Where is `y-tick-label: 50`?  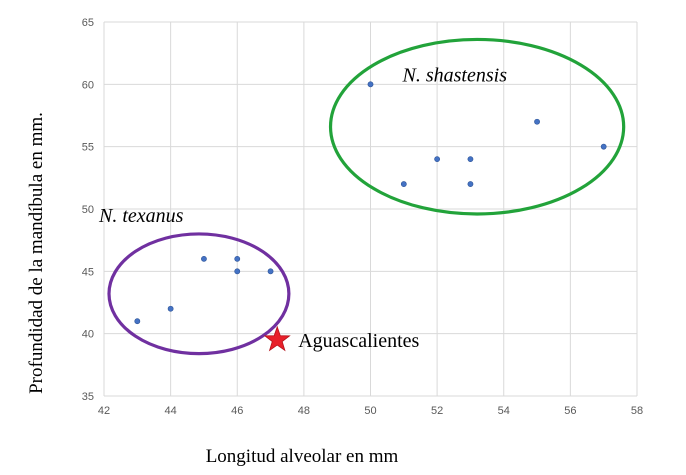
y-tick-label: 50 is located at coordinates (88, 210).